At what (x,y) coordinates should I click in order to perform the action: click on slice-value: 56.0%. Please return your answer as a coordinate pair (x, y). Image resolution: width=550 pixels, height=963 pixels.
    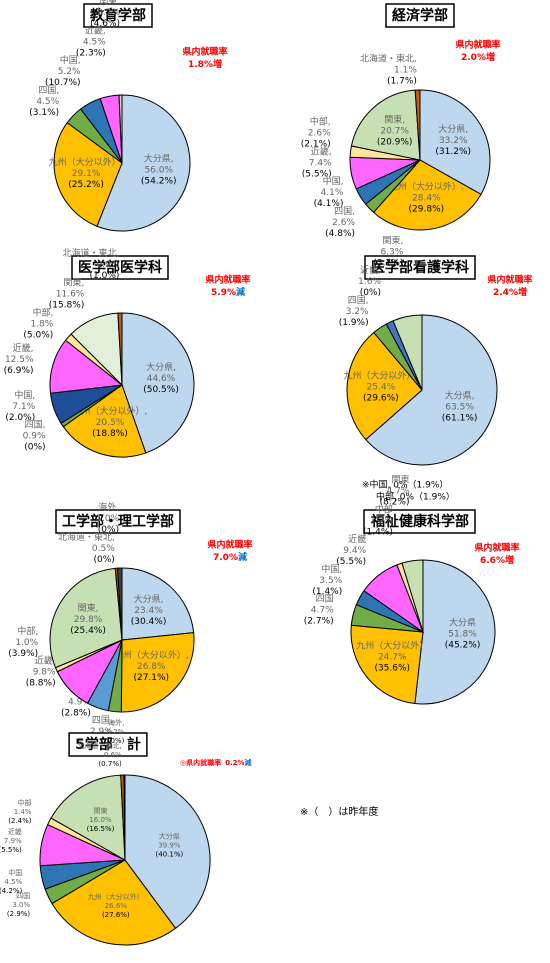
    Looking at the image, I should click on (158, 171).